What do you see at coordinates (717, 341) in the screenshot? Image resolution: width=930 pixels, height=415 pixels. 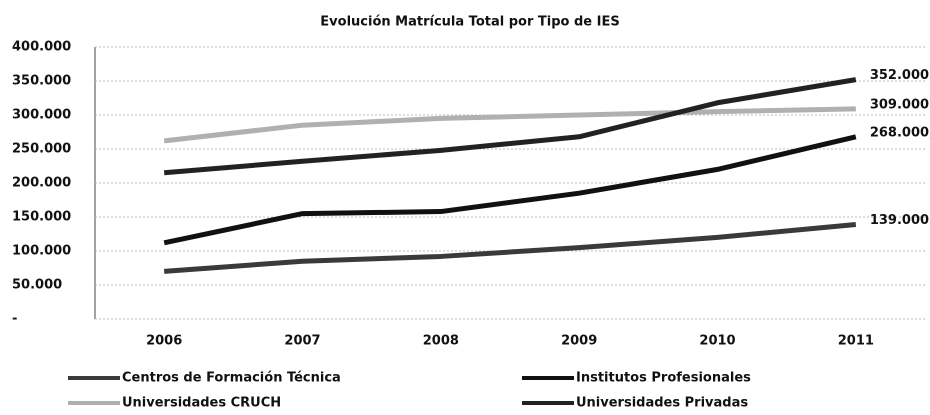 I see `x-tick-label: 2010` at bounding box center [717, 341].